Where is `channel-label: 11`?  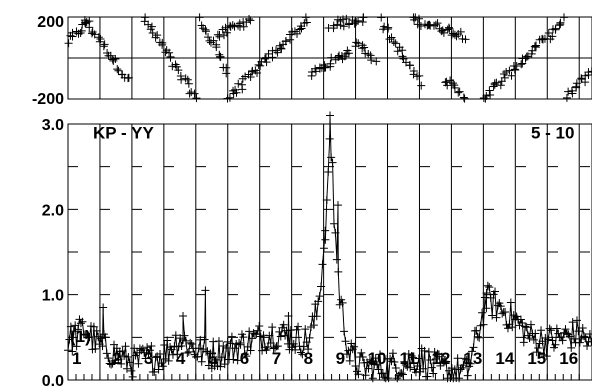 channel-label: 11 is located at coordinates (409, 358).